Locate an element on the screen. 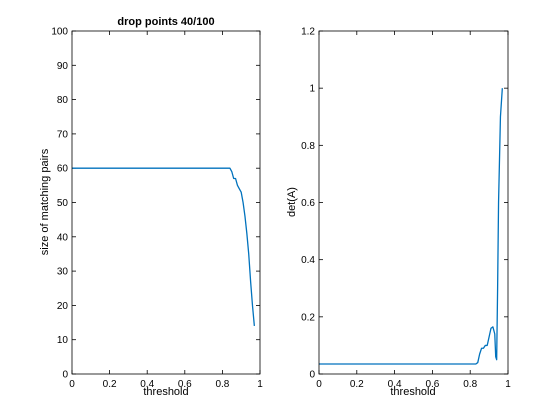 This screenshot has height=420, width=560. matching-pairs-line is located at coordinates (164, 247).